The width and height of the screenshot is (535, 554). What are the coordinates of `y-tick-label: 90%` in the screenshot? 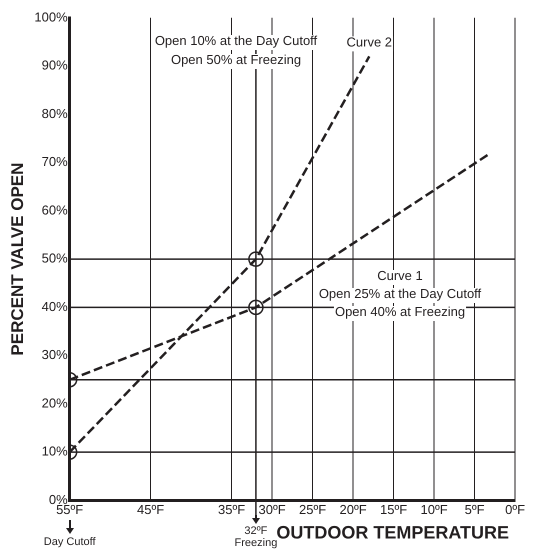 It's located at (55, 65).